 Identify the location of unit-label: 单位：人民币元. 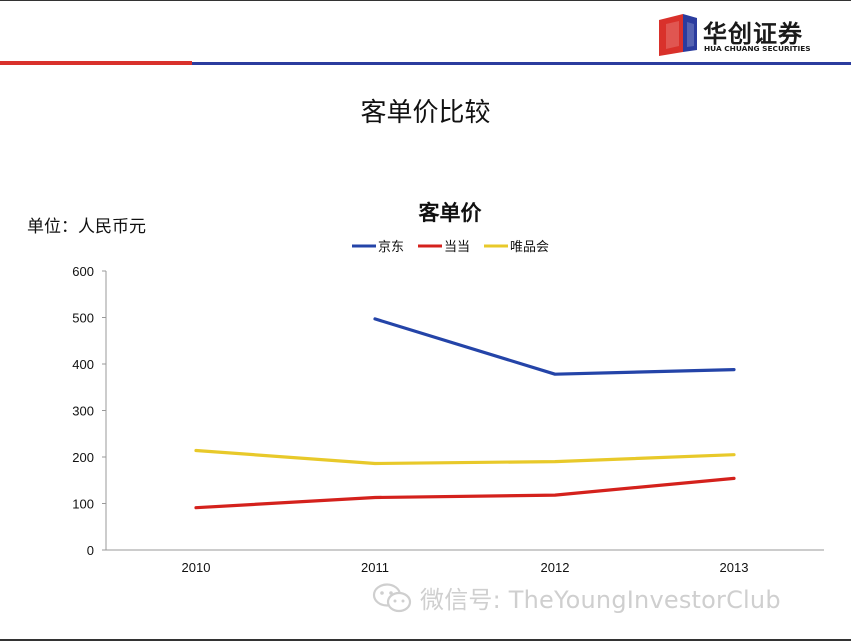
(86, 227).